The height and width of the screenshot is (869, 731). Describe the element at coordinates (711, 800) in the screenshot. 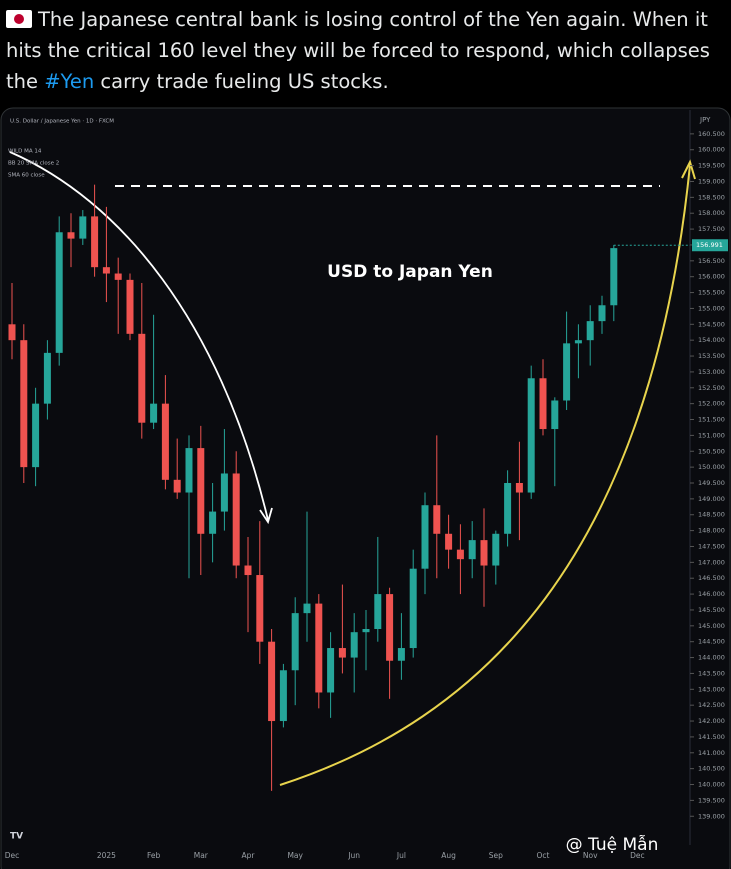

I see `y-tick-label: 139.500` at that location.